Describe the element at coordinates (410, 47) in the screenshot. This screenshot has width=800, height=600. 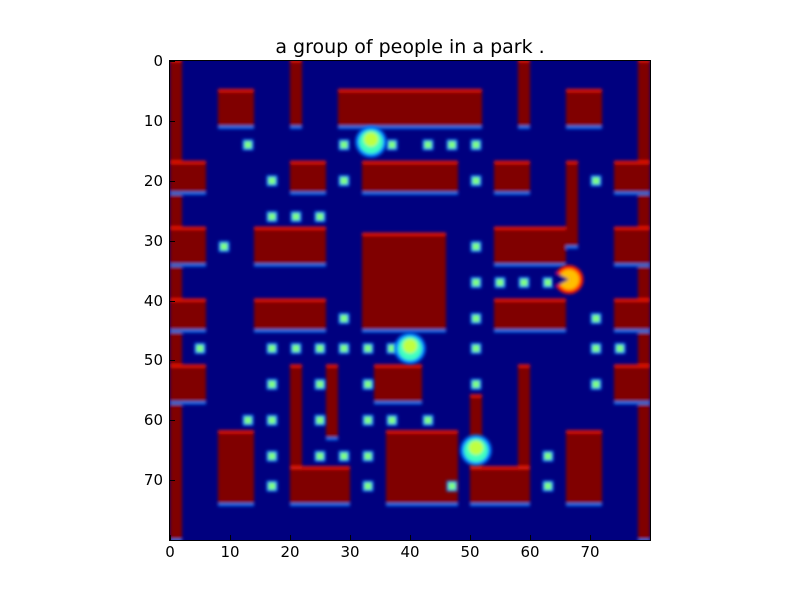
I see `plot-title: a group of people in a park .` at that location.